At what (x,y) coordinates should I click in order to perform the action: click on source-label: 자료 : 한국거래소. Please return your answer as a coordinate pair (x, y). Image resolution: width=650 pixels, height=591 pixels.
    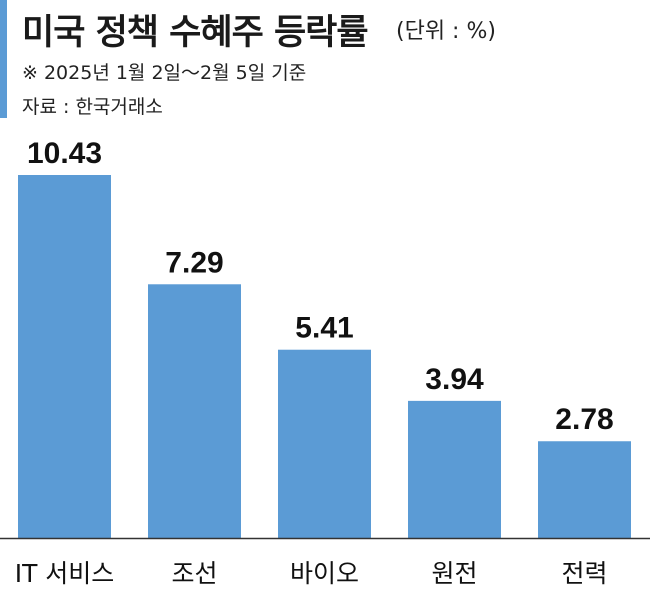
    Looking at the image, I should click on (92, 107).